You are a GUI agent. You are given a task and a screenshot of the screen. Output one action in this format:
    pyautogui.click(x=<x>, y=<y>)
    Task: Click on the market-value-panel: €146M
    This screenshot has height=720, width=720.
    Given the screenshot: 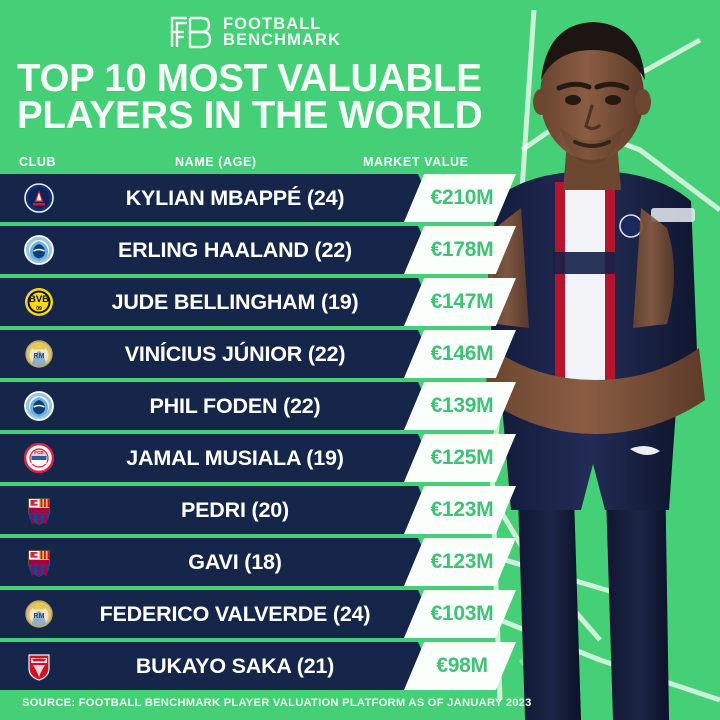 What is the action you would take?
    pyautogui.click(x=460, y=354)
    